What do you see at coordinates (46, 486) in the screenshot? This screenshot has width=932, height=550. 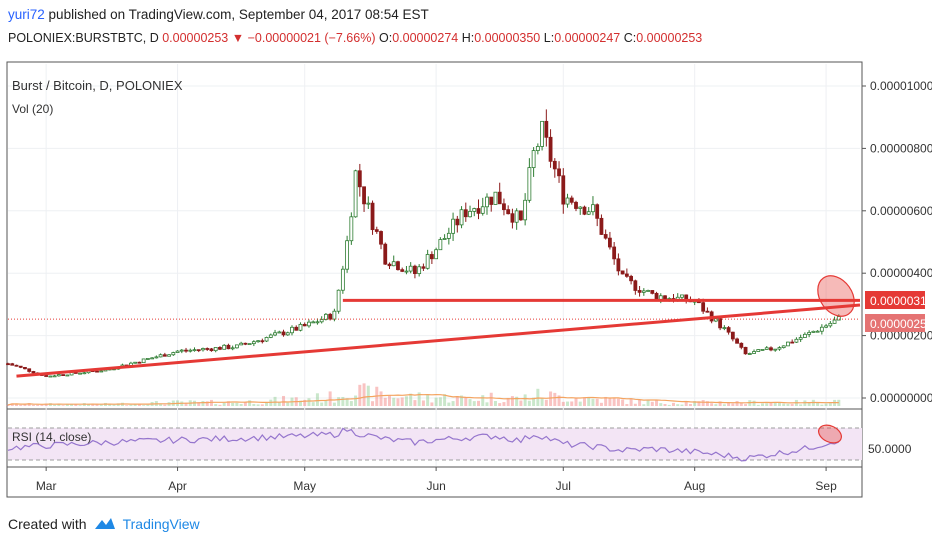 I see `time-tick-label: Mar` at bounding box center [46, 486].